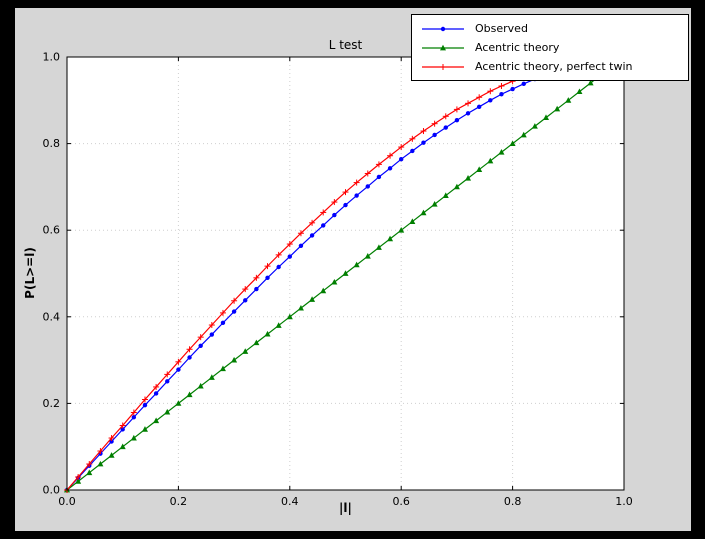 The width and height of the screenshot is (705, 539). I want to click on y-tick-label: 0.8, so click(52, 143).